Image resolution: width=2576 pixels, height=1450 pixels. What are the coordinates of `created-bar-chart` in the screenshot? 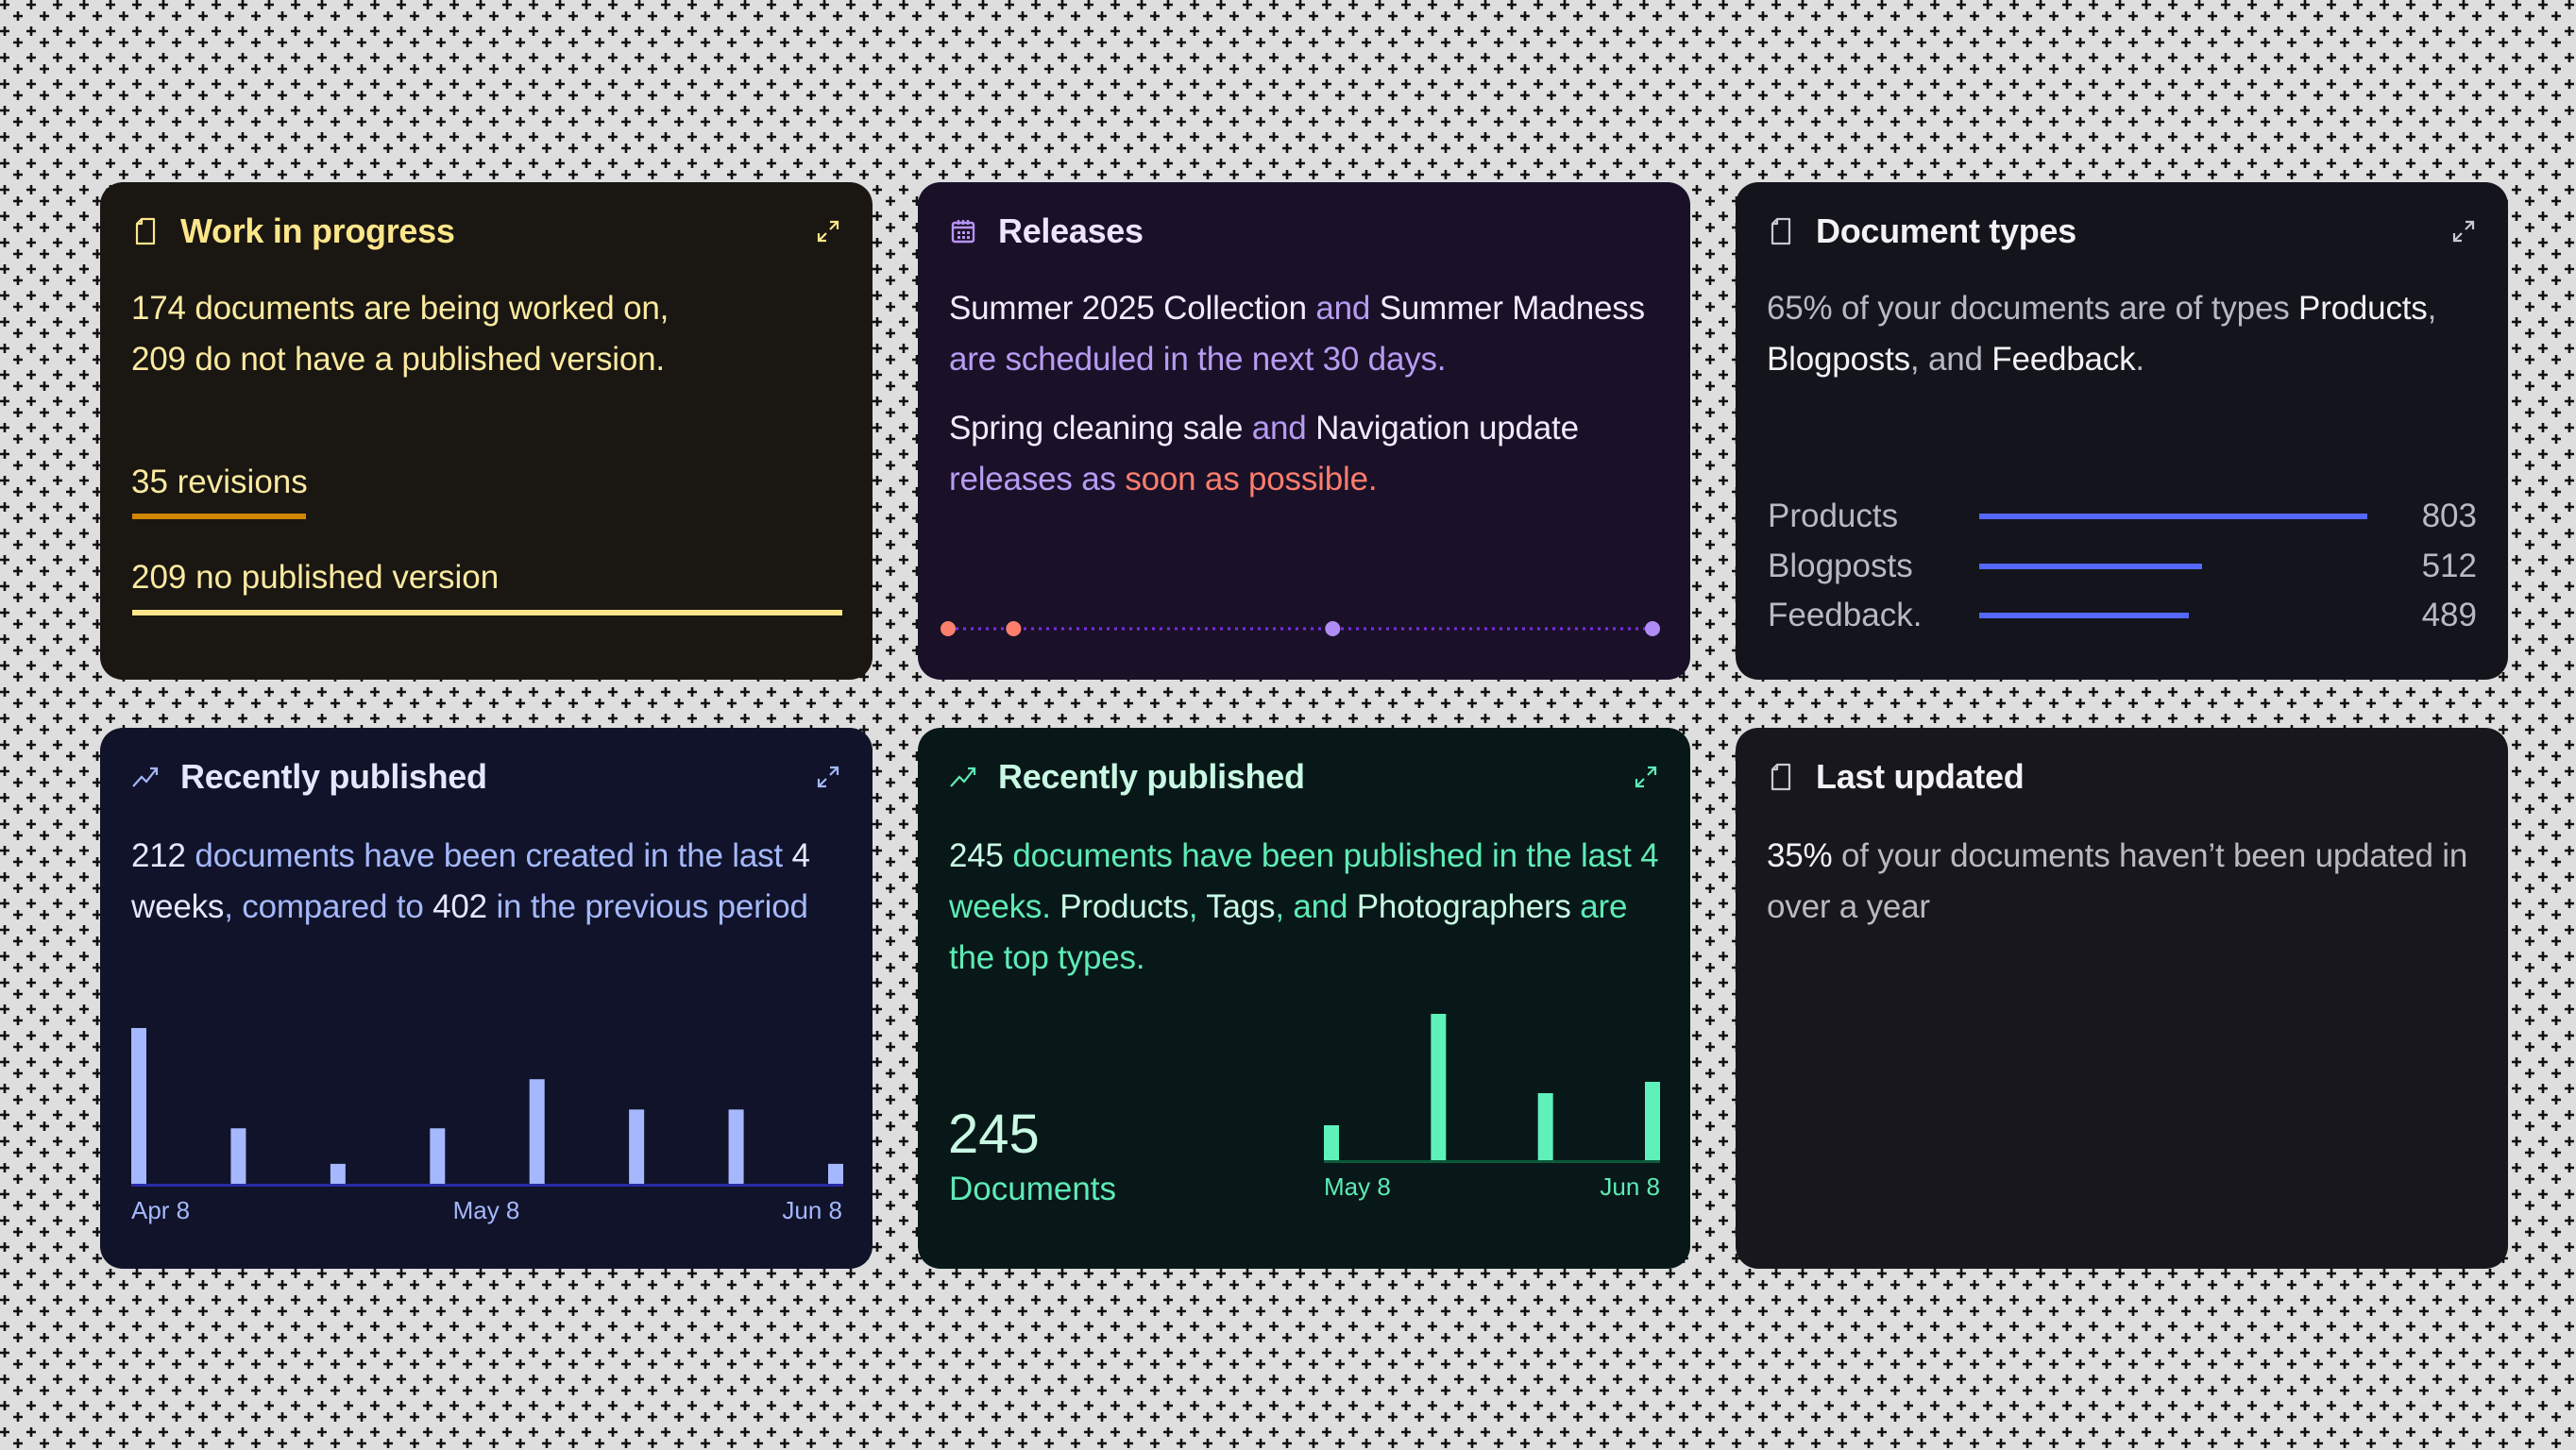 It's located at (487, 1107).